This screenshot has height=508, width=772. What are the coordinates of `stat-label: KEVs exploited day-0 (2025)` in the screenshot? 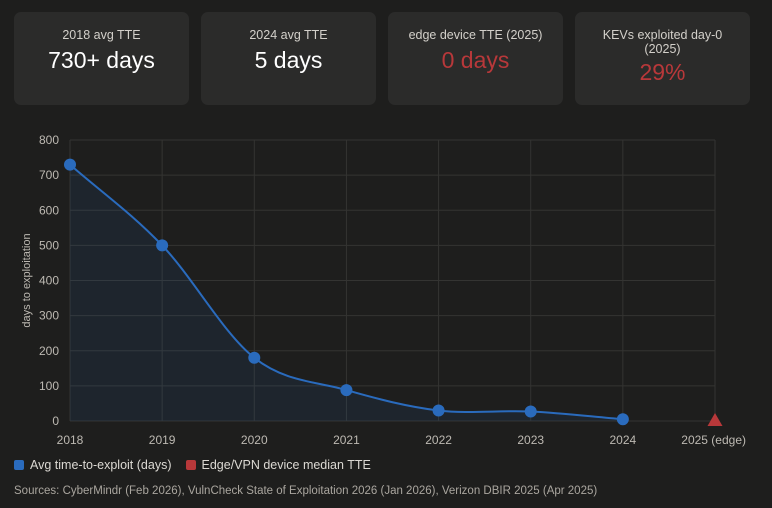 It's located at (662, 42).